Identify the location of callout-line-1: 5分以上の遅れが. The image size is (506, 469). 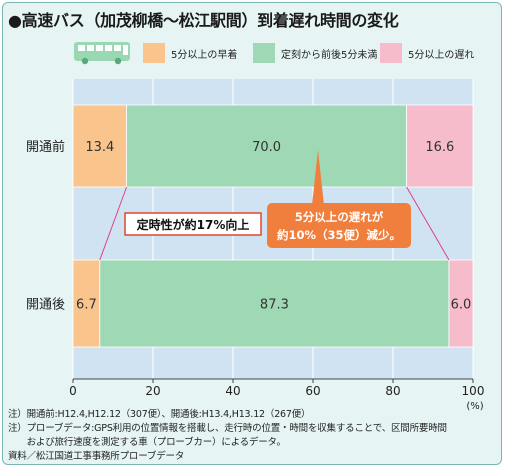
(339, 217).